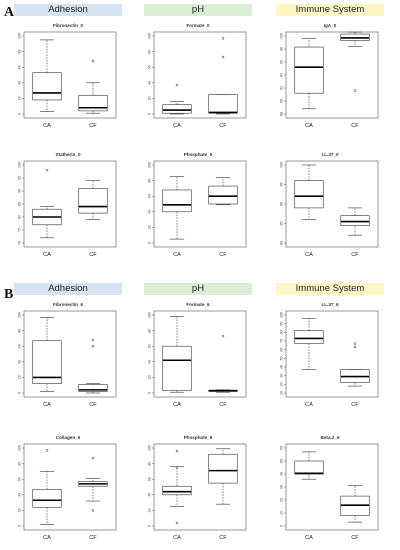 The height and width of the screenshot is (550, 400). What do you see at coordinates (67, 154) in the screenshot?
I see `chart-title: Statherin_0` at bounding box center [67, 154].